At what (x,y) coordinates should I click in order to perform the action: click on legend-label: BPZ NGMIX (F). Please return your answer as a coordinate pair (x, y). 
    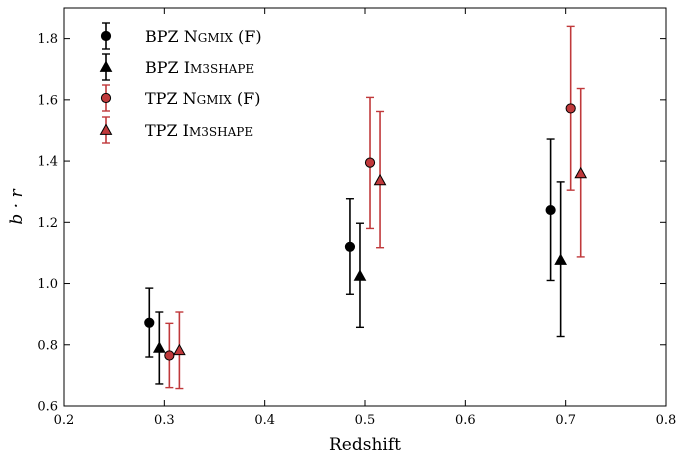
    Looking at the image, I should click on (203, 36).